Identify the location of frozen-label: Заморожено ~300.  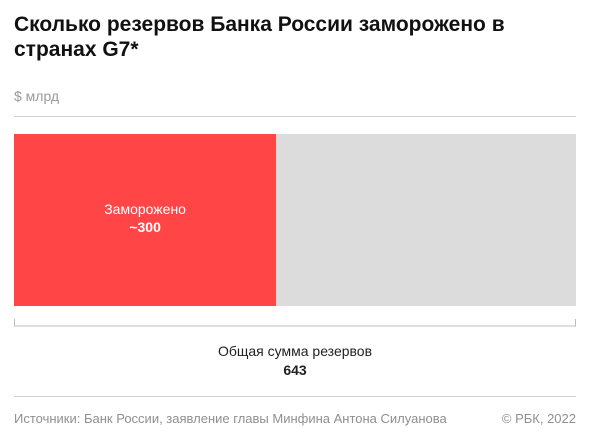
(145, 218).